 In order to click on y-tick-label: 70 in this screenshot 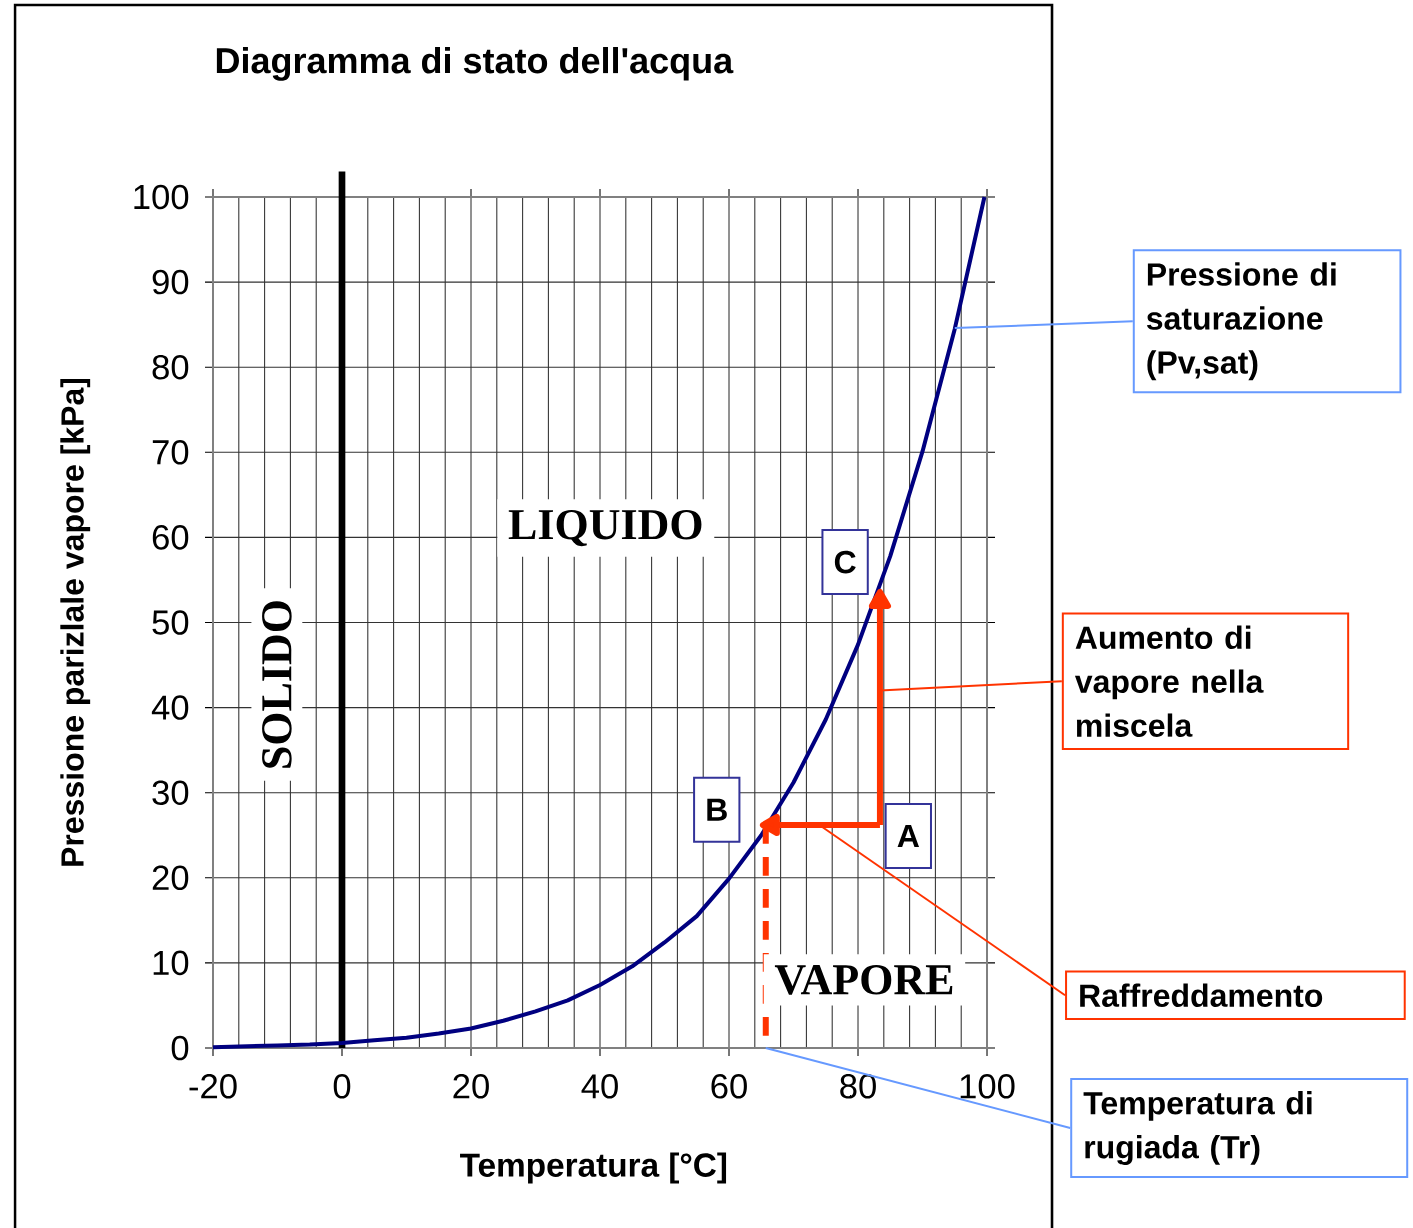, I will do `click(170, 452)`.